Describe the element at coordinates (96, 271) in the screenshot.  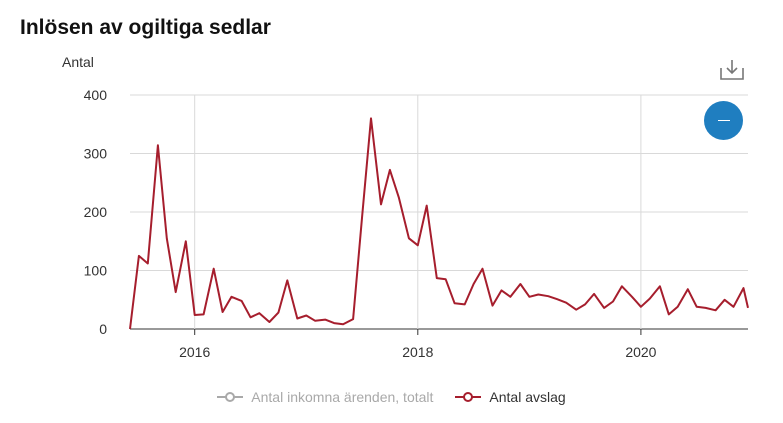
I see `y-tick-label: 100` at that location.